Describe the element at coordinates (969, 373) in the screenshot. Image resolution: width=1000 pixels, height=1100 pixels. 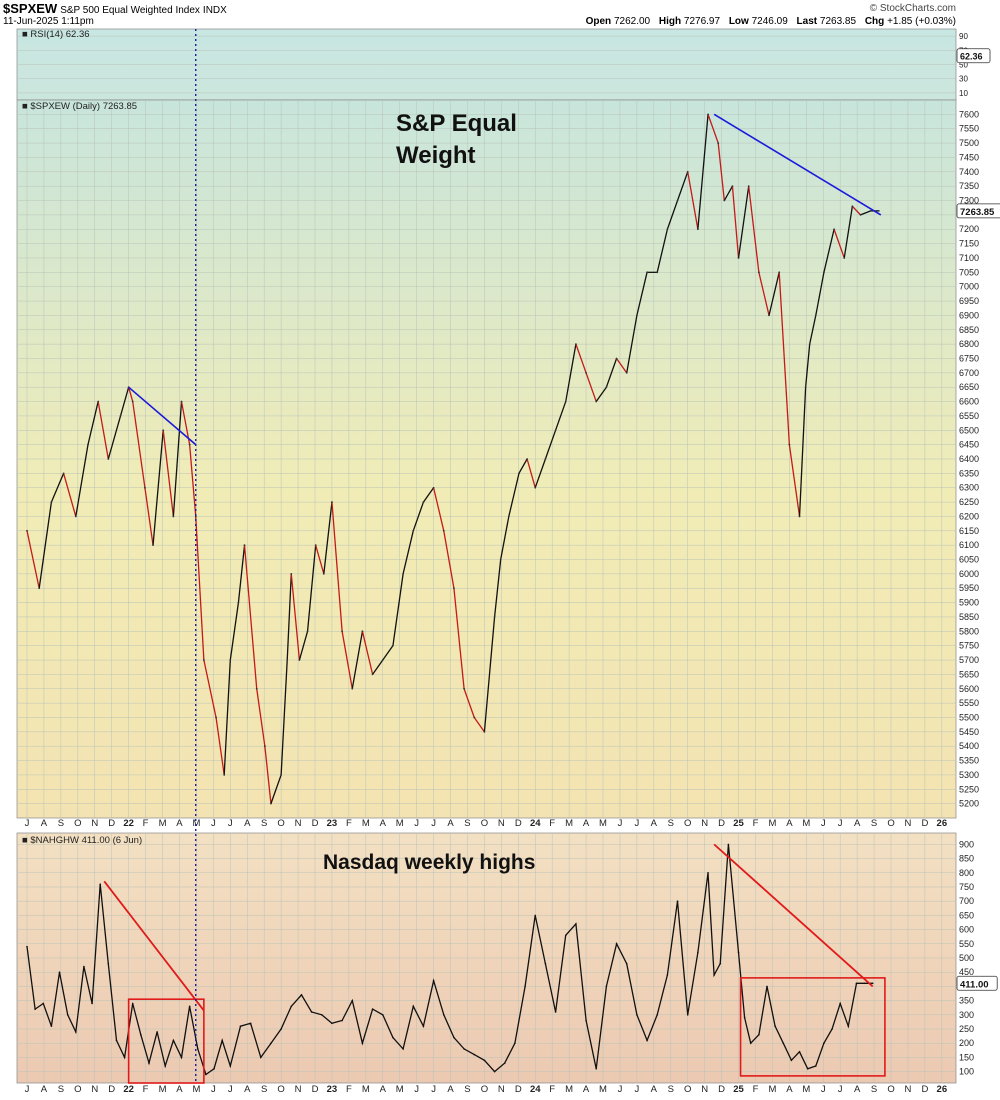
I see `y-tick-label: 6700` at that location.